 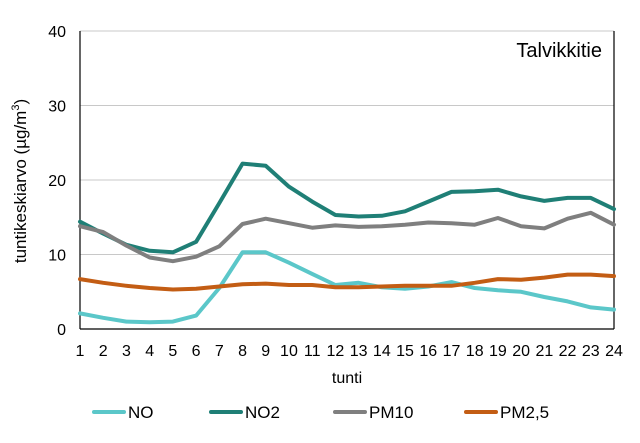 I want to click on y-tick-label: 0, so click(x=61, y=330).